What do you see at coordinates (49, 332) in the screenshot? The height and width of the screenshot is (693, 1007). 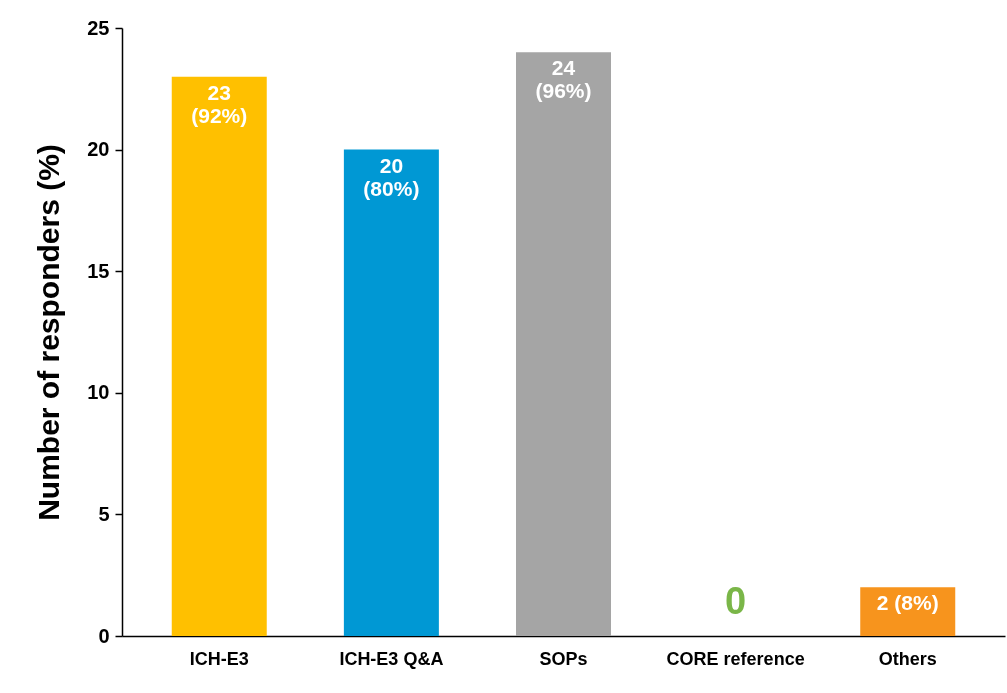 I see `y-axis-title: Number of responders (%)` at bounding box center [49, 332].